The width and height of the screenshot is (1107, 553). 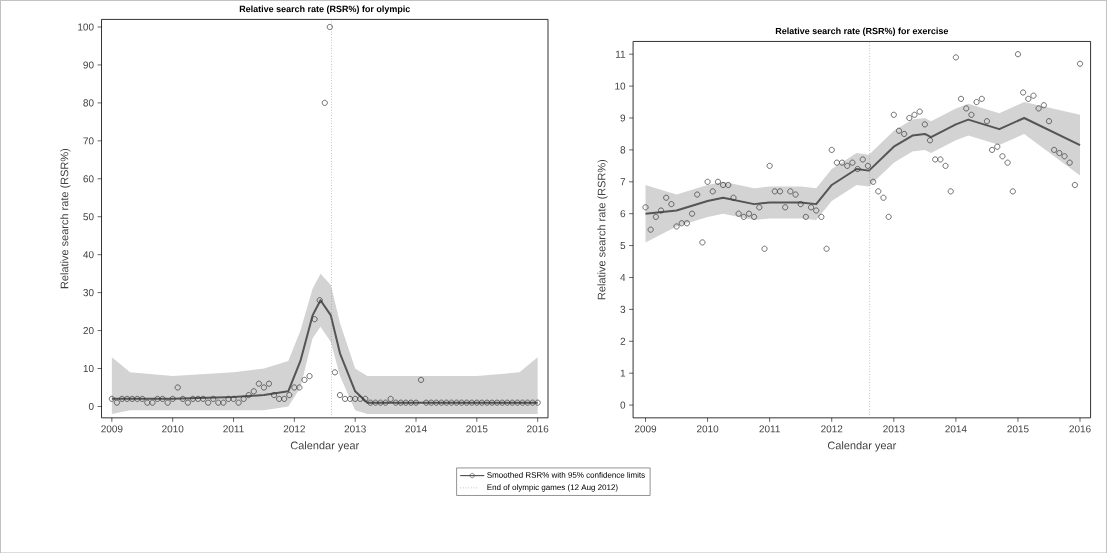 What do you see at coordinates (623, 150) in the screenshot?
I see `y-tick-label: 8` at bounding box center [623, 150].